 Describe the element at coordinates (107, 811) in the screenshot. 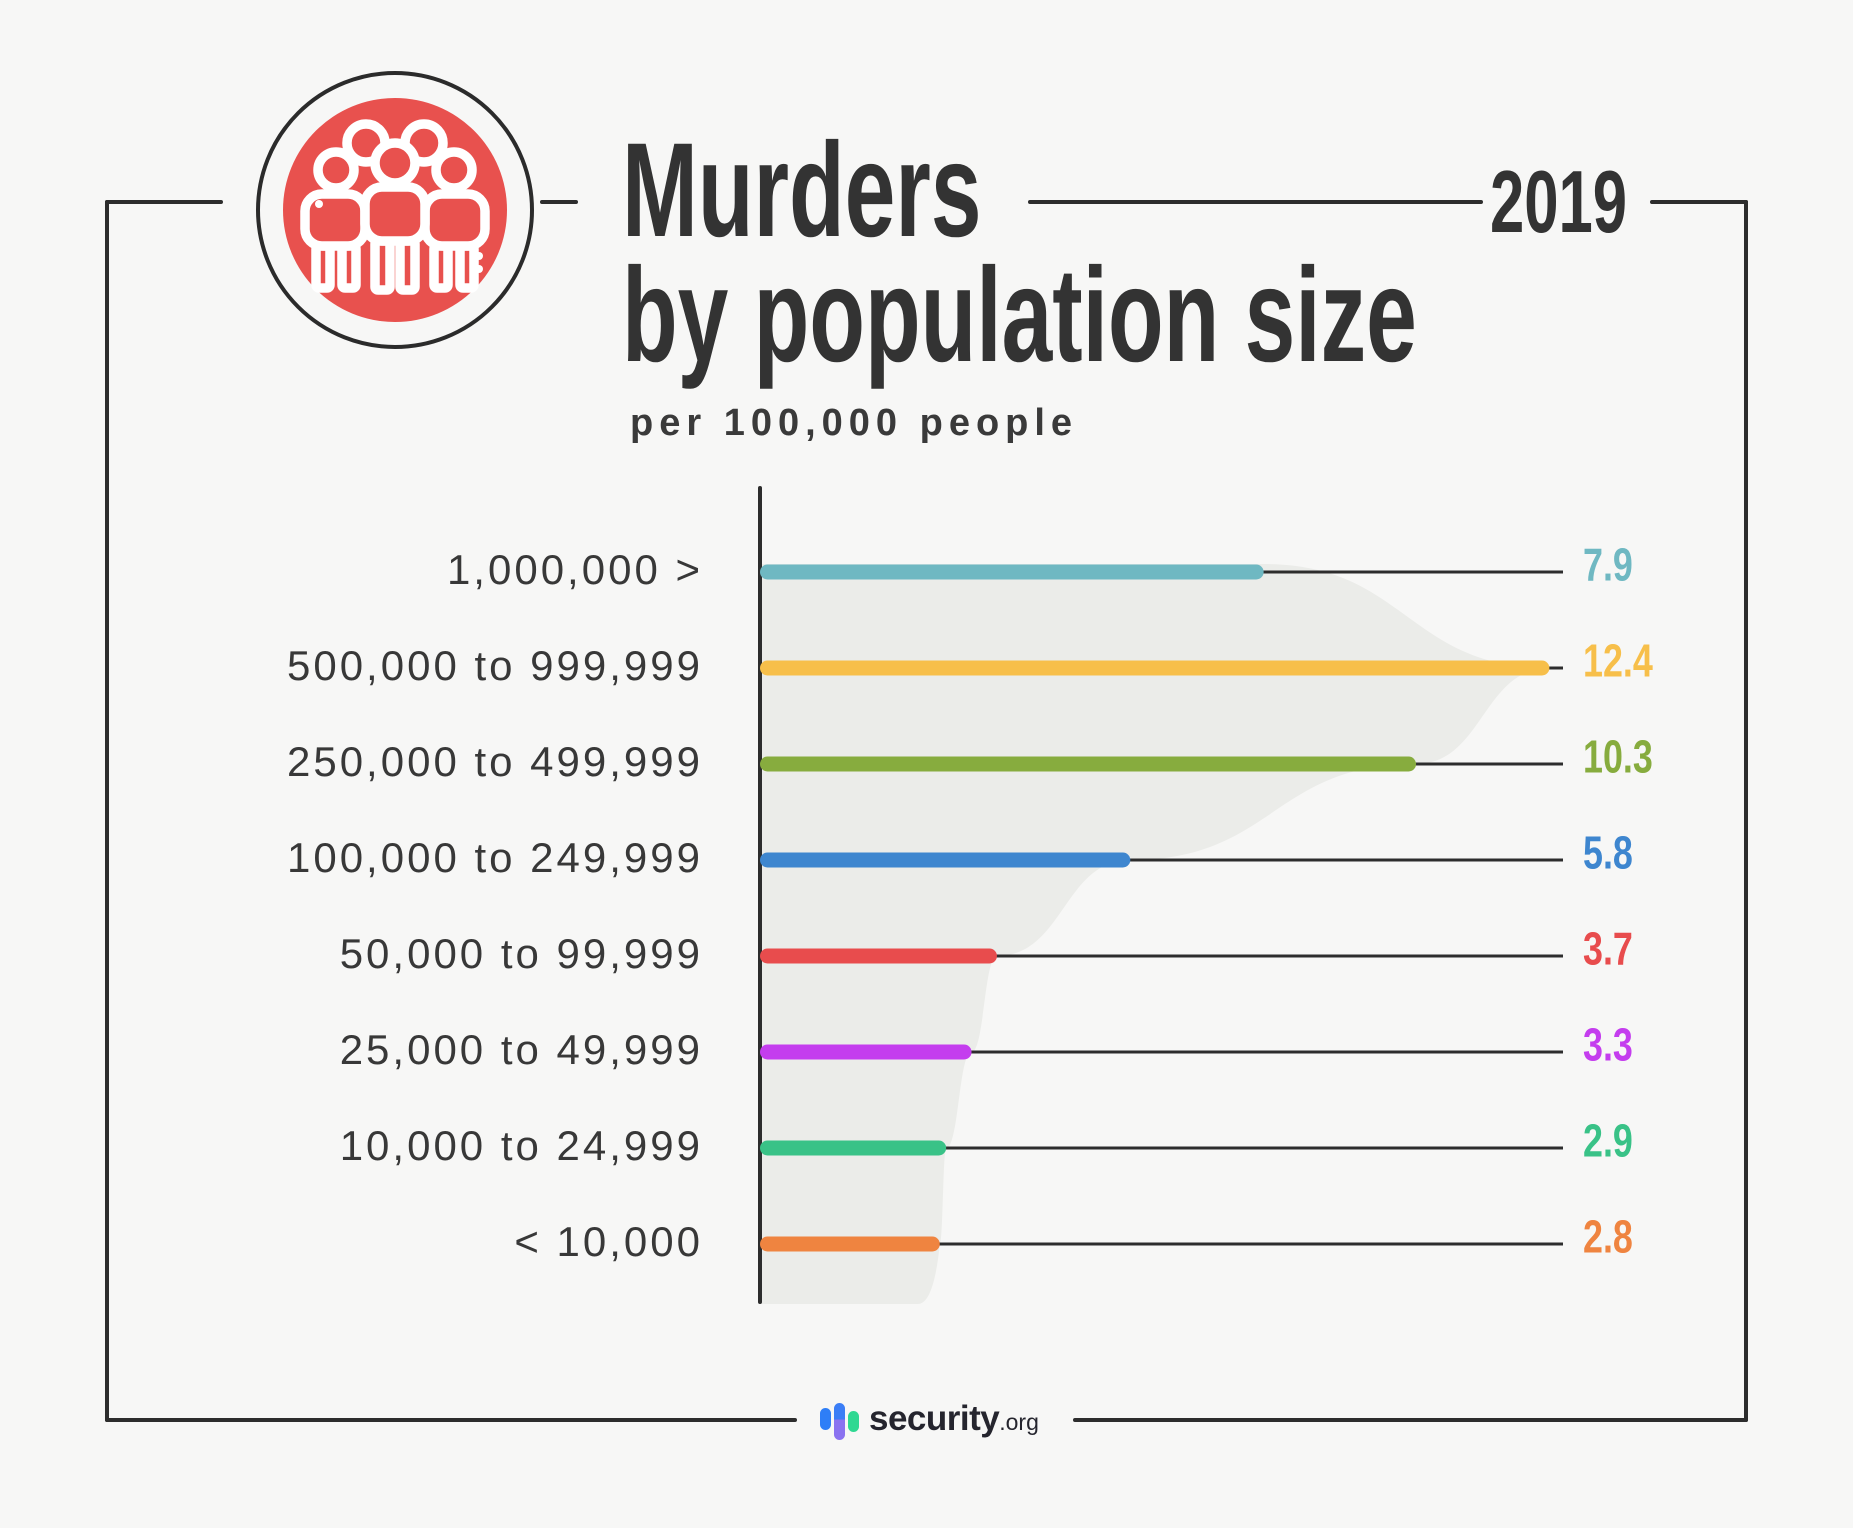

I see `frame-left-edge` at that location.